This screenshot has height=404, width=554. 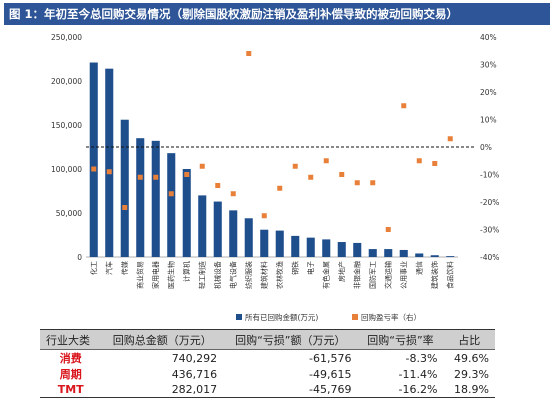 What do you see at coordinates (139, 275) in the screenshot?
I see `category-label: 商业贸易` at bounding box center [139, 275].